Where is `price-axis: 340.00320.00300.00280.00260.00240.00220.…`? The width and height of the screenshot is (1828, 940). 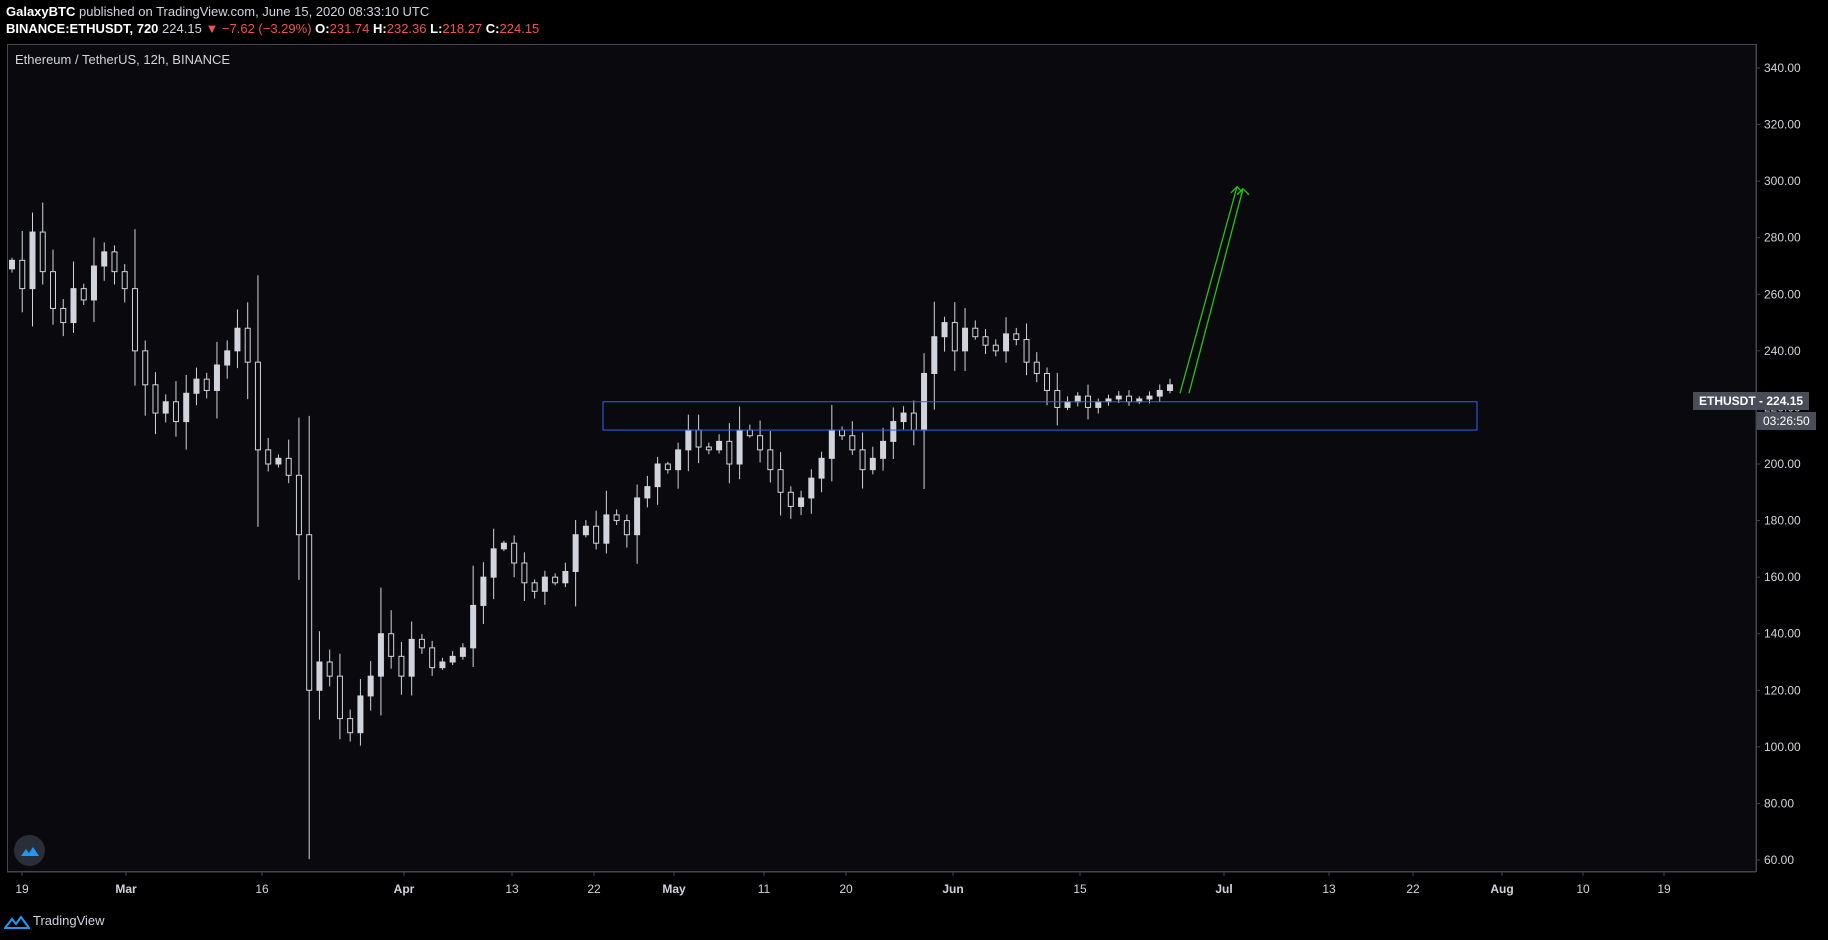 price-axis: 340.00320.00300.00280.00260.00240.00220.… is located at coordinates (1778, 464).